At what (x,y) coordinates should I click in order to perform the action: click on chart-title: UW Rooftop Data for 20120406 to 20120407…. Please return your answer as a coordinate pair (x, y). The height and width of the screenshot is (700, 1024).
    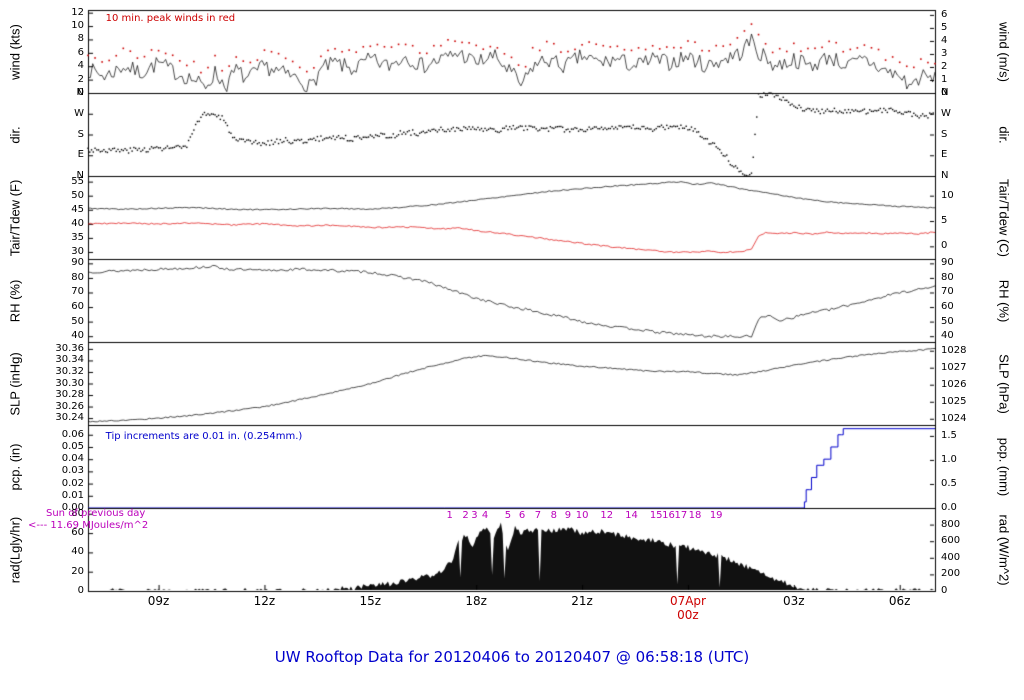
    Looking at the image, I should click on (512, 657).